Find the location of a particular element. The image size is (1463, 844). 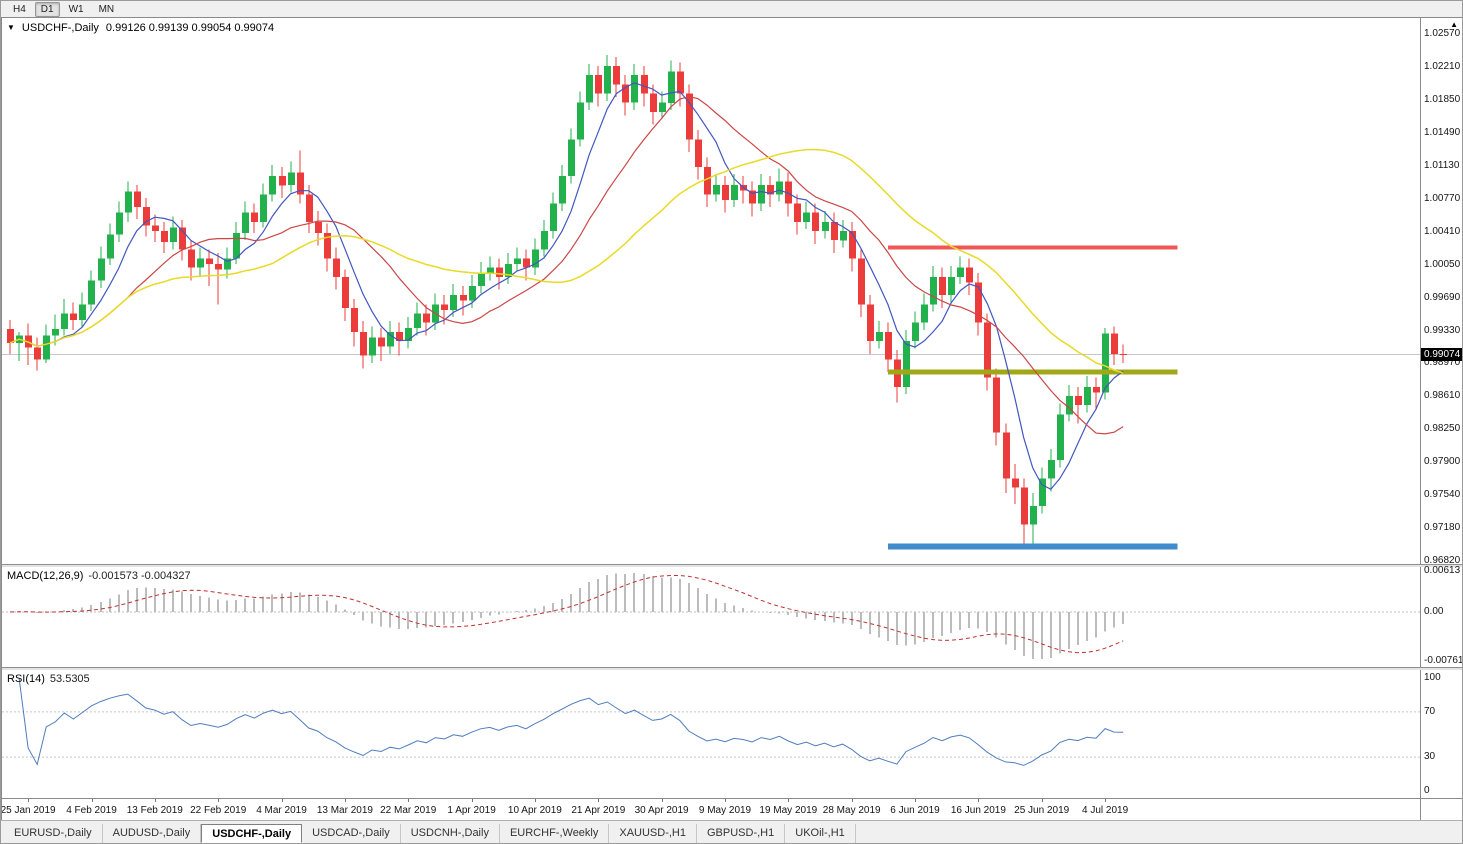

timeframe-button-h4: H4 is located at coordinates (19, 9).